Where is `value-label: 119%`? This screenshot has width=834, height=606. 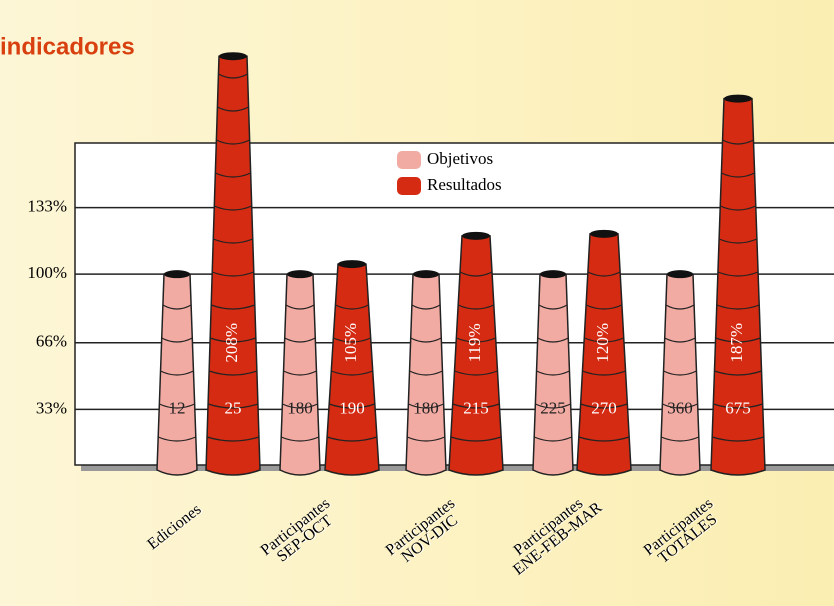
value-label: 119% is located at coordinates (474, 342).